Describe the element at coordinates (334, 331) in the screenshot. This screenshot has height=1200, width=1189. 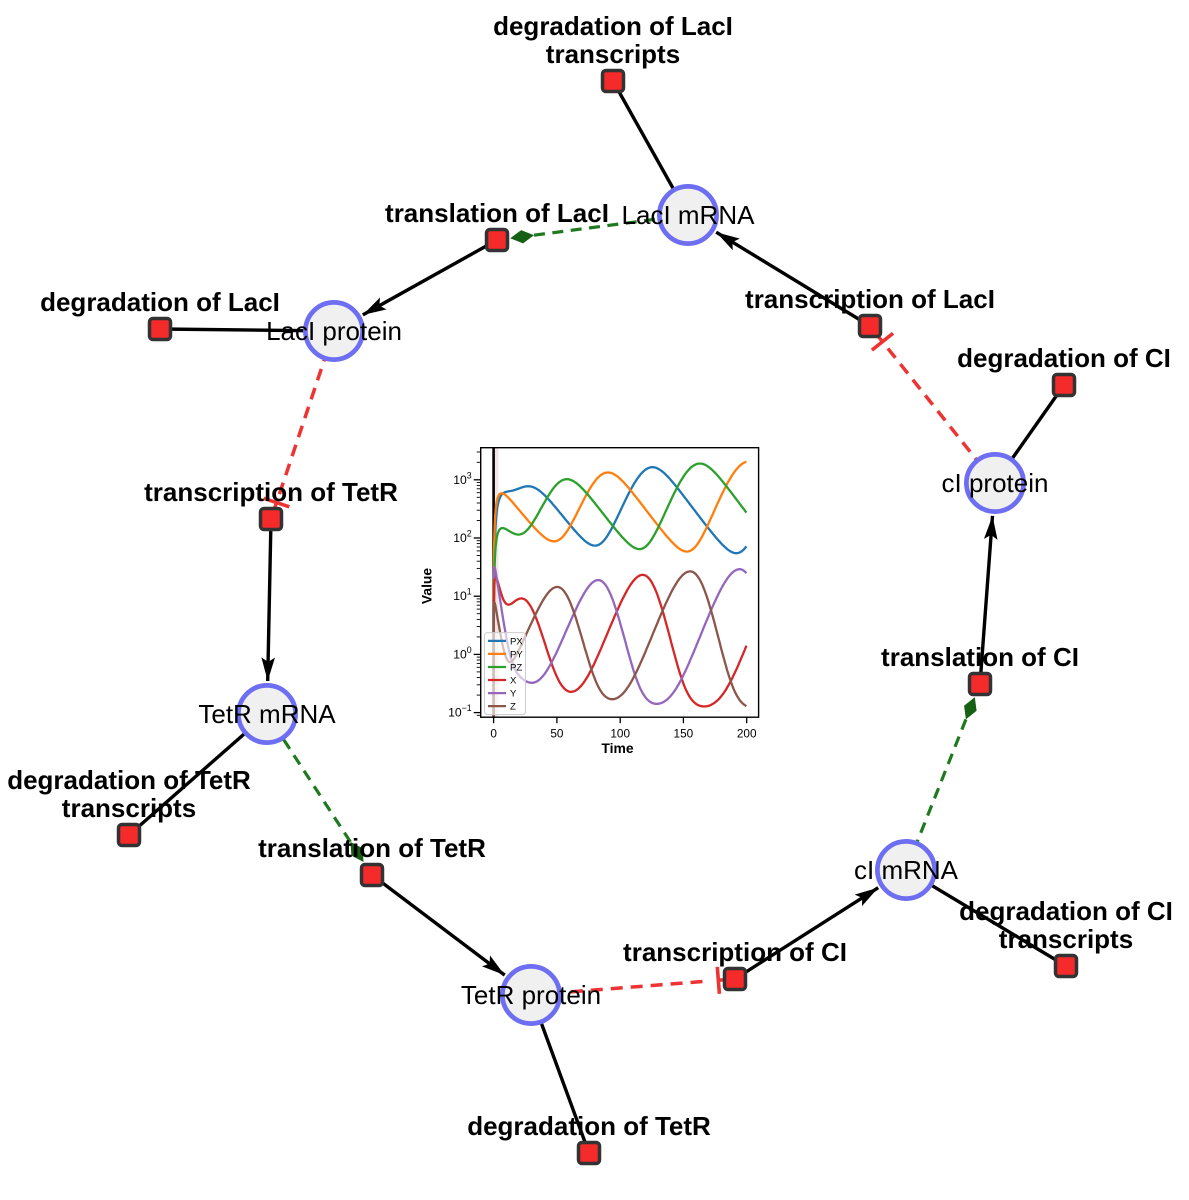
I see `svg-text: LacI protein` at that location.